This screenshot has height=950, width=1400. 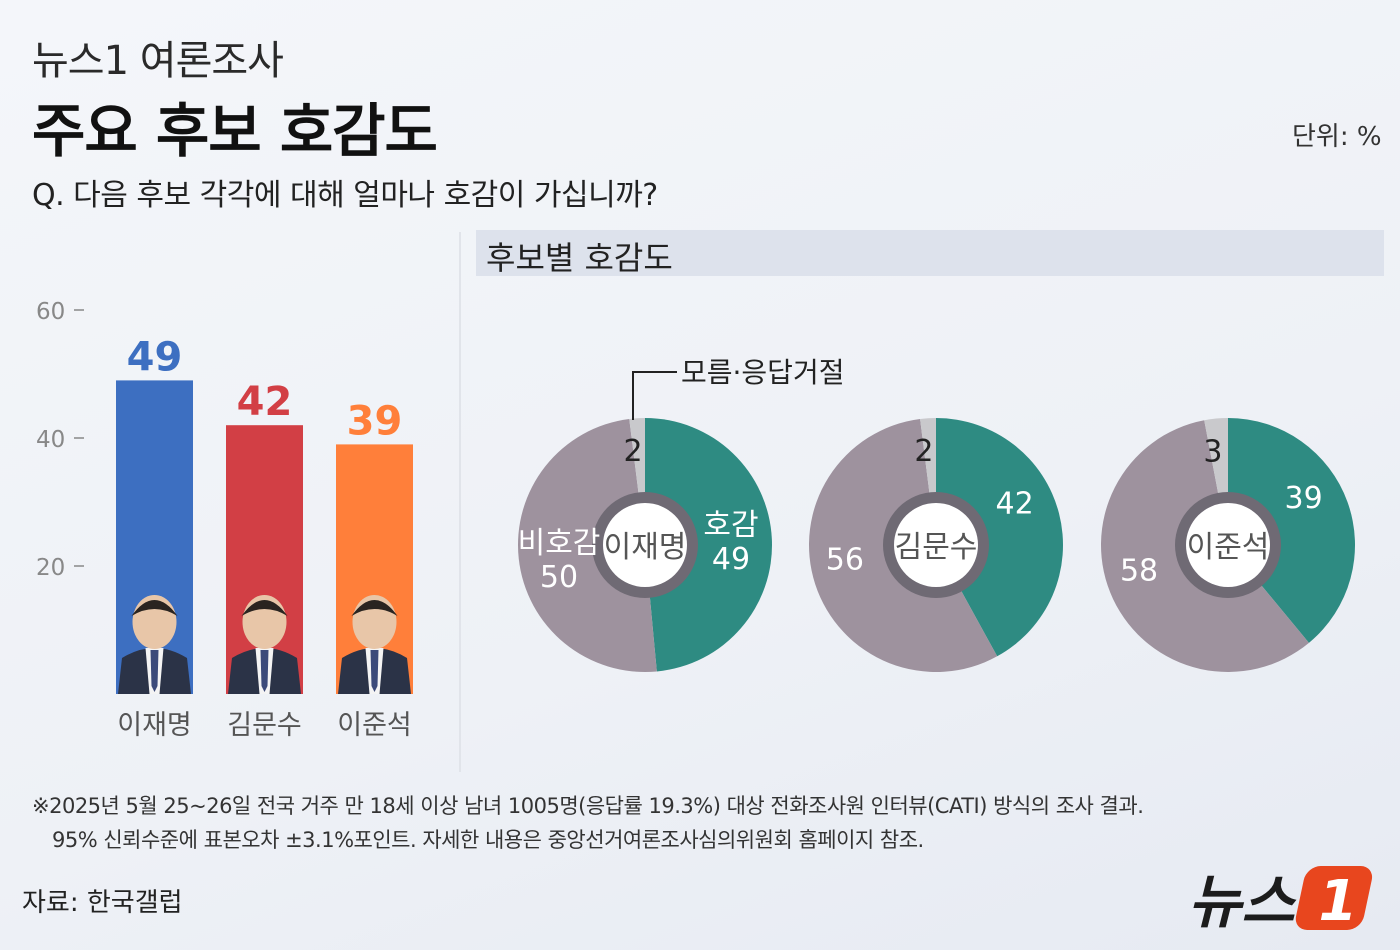 What do you see at coordinates (654, 395) in the screenshot?
I see `unknown-leader-line` at bounding box center [654, 395].